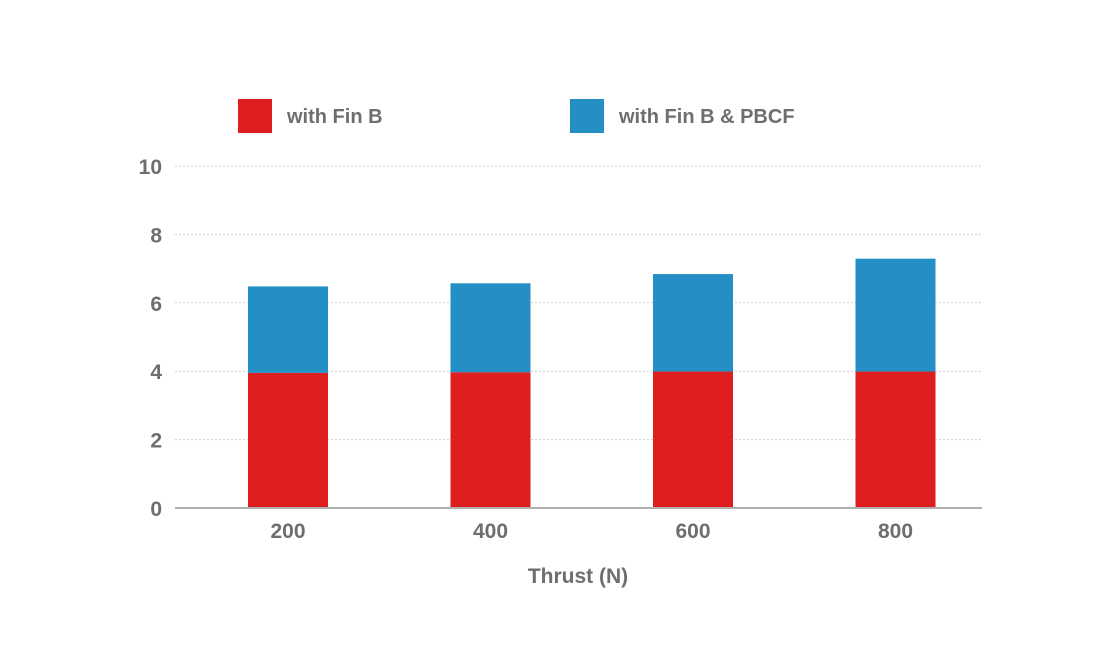  I want to click on legend-label-with-fin-b-pbcf: with Fin B & PBCF, so click(706, 117).